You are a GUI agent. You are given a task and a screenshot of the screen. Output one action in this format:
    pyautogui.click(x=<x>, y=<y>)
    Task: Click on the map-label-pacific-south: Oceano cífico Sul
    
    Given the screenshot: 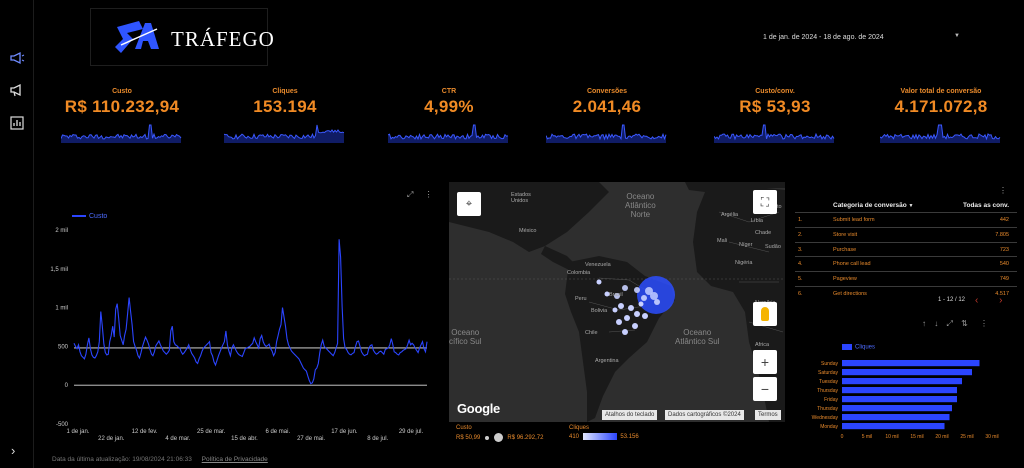 What is the action you would take?
    pyautogui.click(x=465, y=337)
    